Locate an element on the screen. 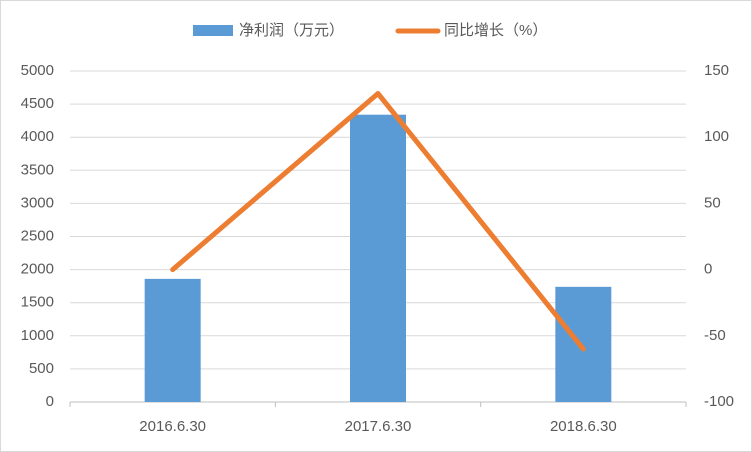 This screenshot has width=752, height=452. x-tick-label: 2016.6.30 is located at coordinates (172, 426).